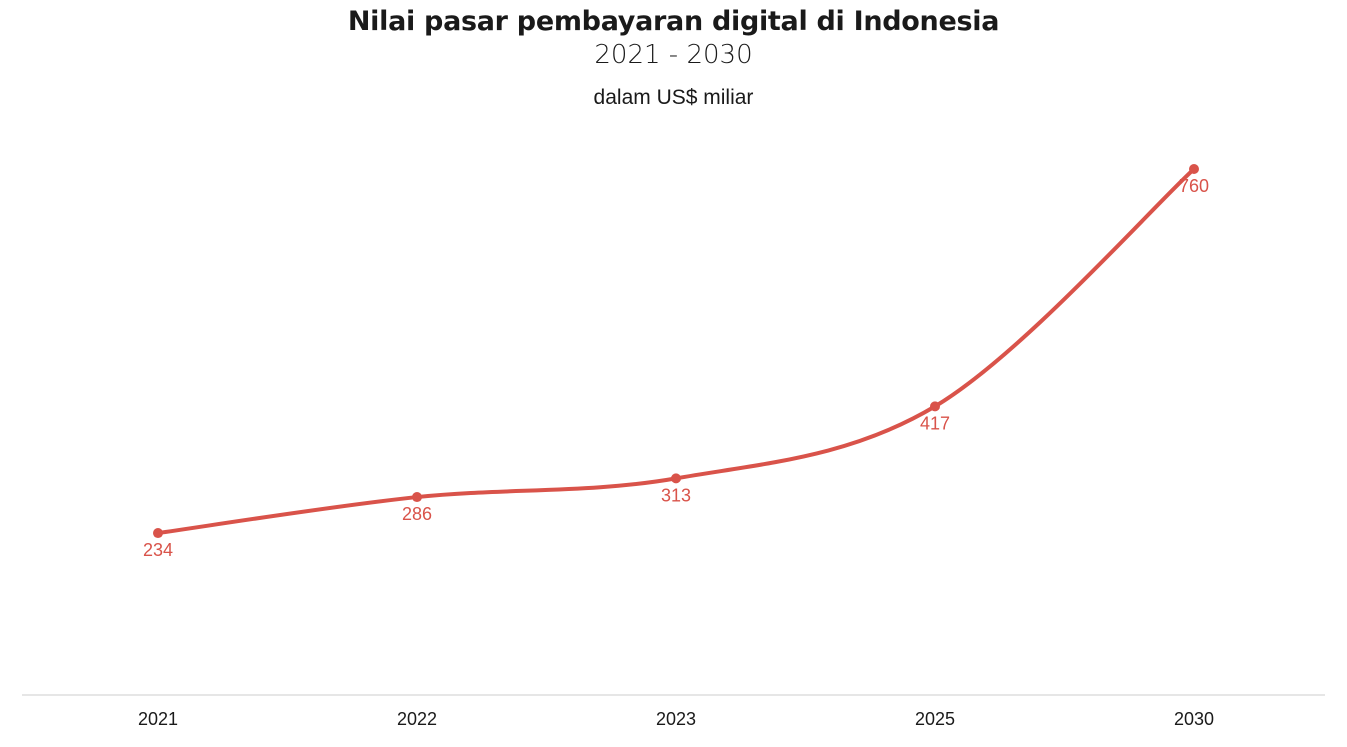  I want to click on data-label: 313, so click(676, 495).